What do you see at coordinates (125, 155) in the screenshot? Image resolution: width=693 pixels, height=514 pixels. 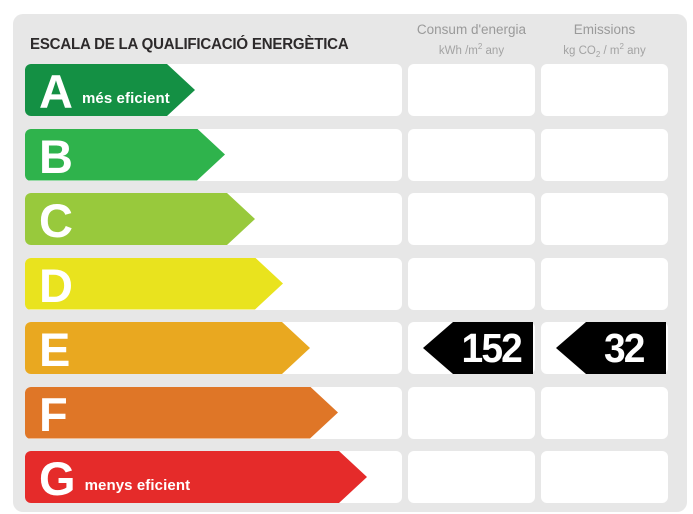 I see `rating-bar-b: B` at bounding box center [125, 155].